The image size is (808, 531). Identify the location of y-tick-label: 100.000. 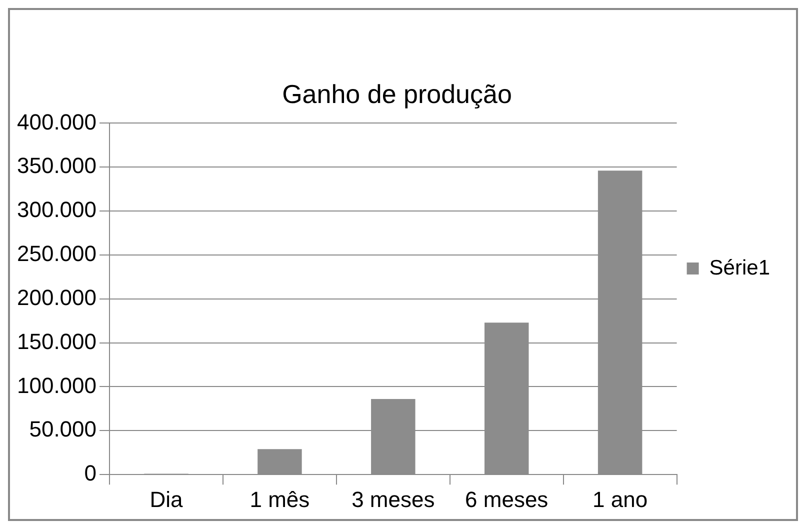
(56, 385).